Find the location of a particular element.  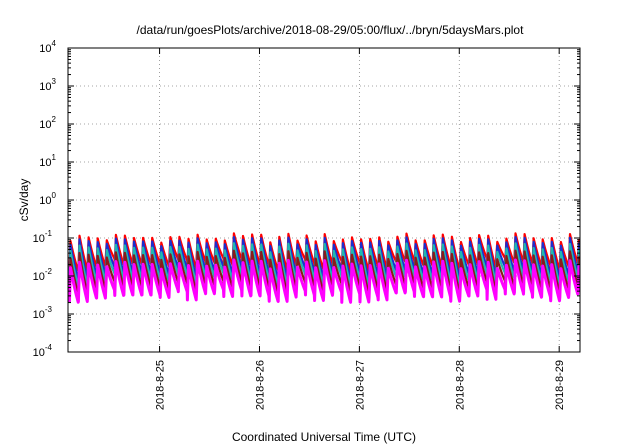

series-group is located at coordinates (324, 268).